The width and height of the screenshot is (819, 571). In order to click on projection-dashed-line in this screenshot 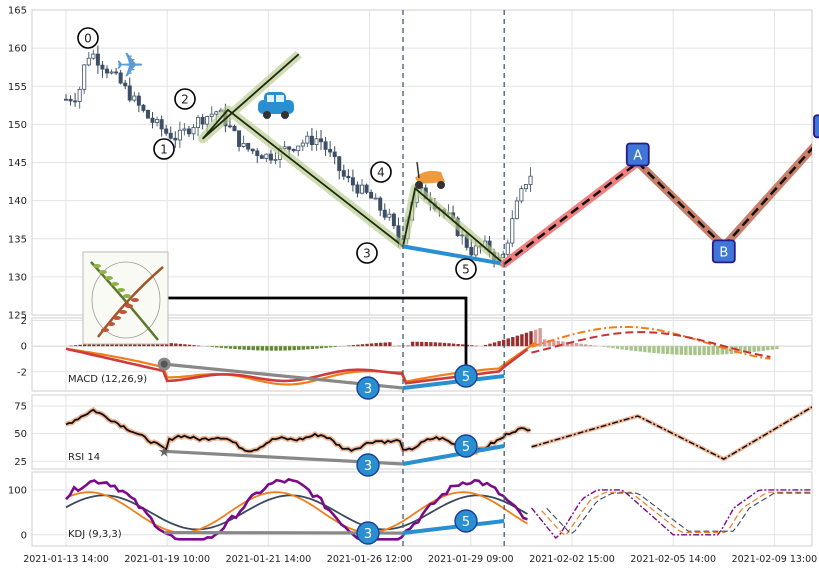, I will do `click(680, 204)`.